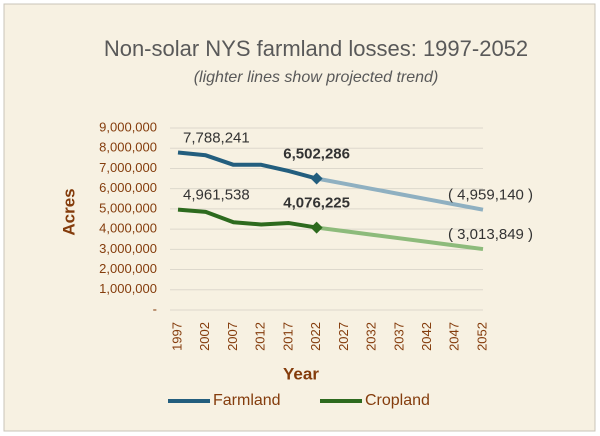 This screenshot has height=436, width=600. I want to click on x-tick-label: 2017, so click(287, 336).